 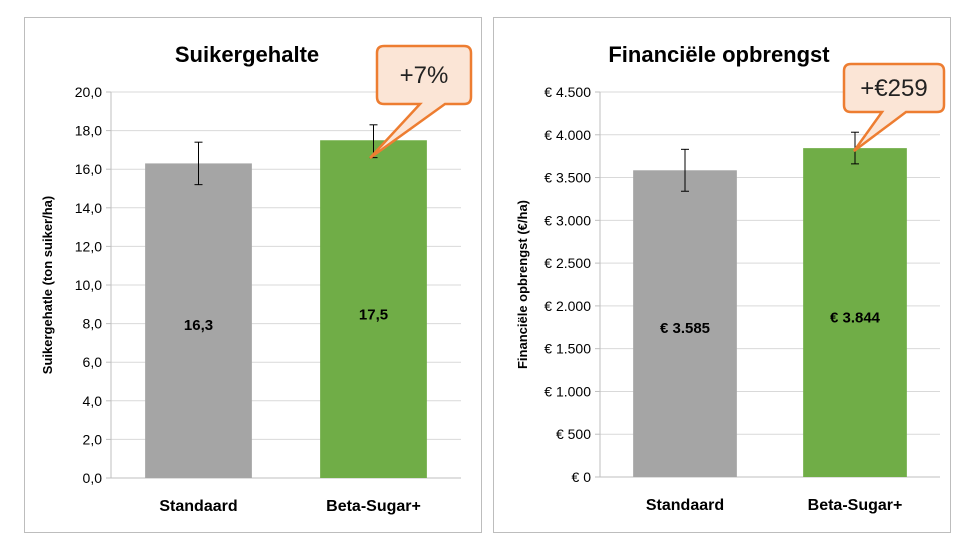 What do you see at coordinates (47, 285) in the screenshot?
I see `y-axis-label: Suikergehatle (ton suiker/ha)` at bounding box center [47, 285].